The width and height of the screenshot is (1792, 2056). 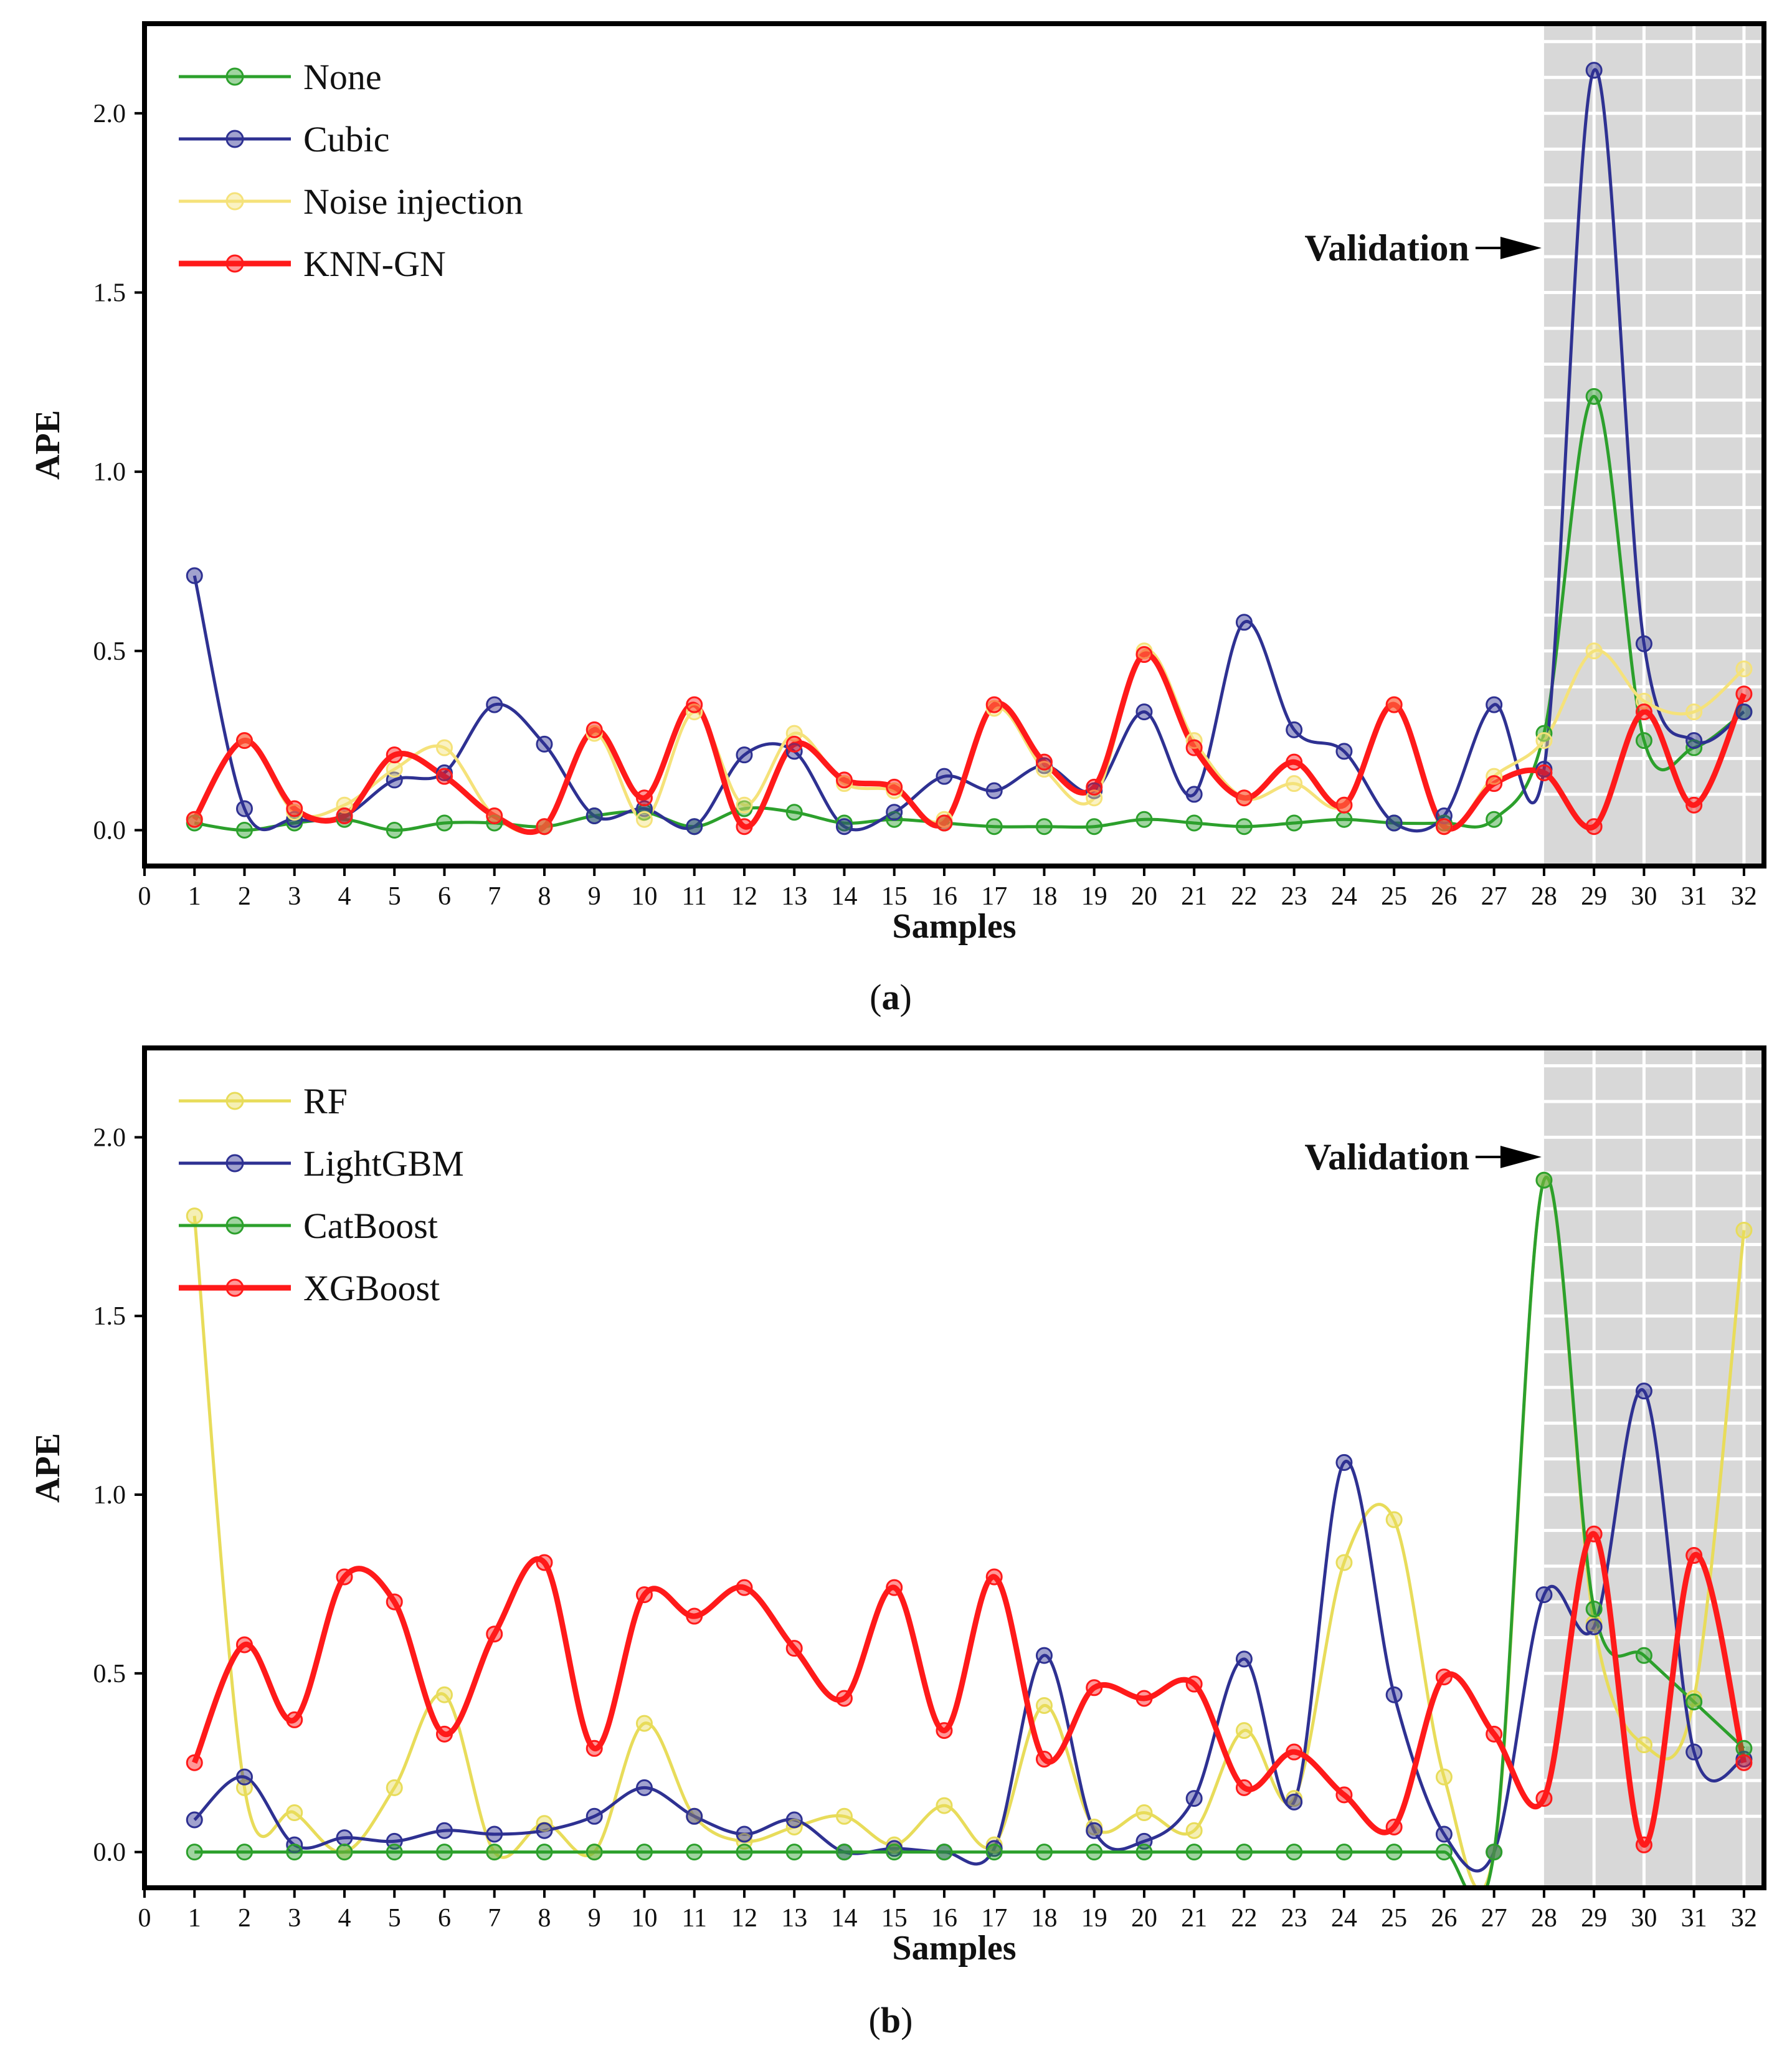 What do you see at coordinates (894, 897) in the screenshot?
I see `x-tick-label: 15` at bounding box center [894, 897].